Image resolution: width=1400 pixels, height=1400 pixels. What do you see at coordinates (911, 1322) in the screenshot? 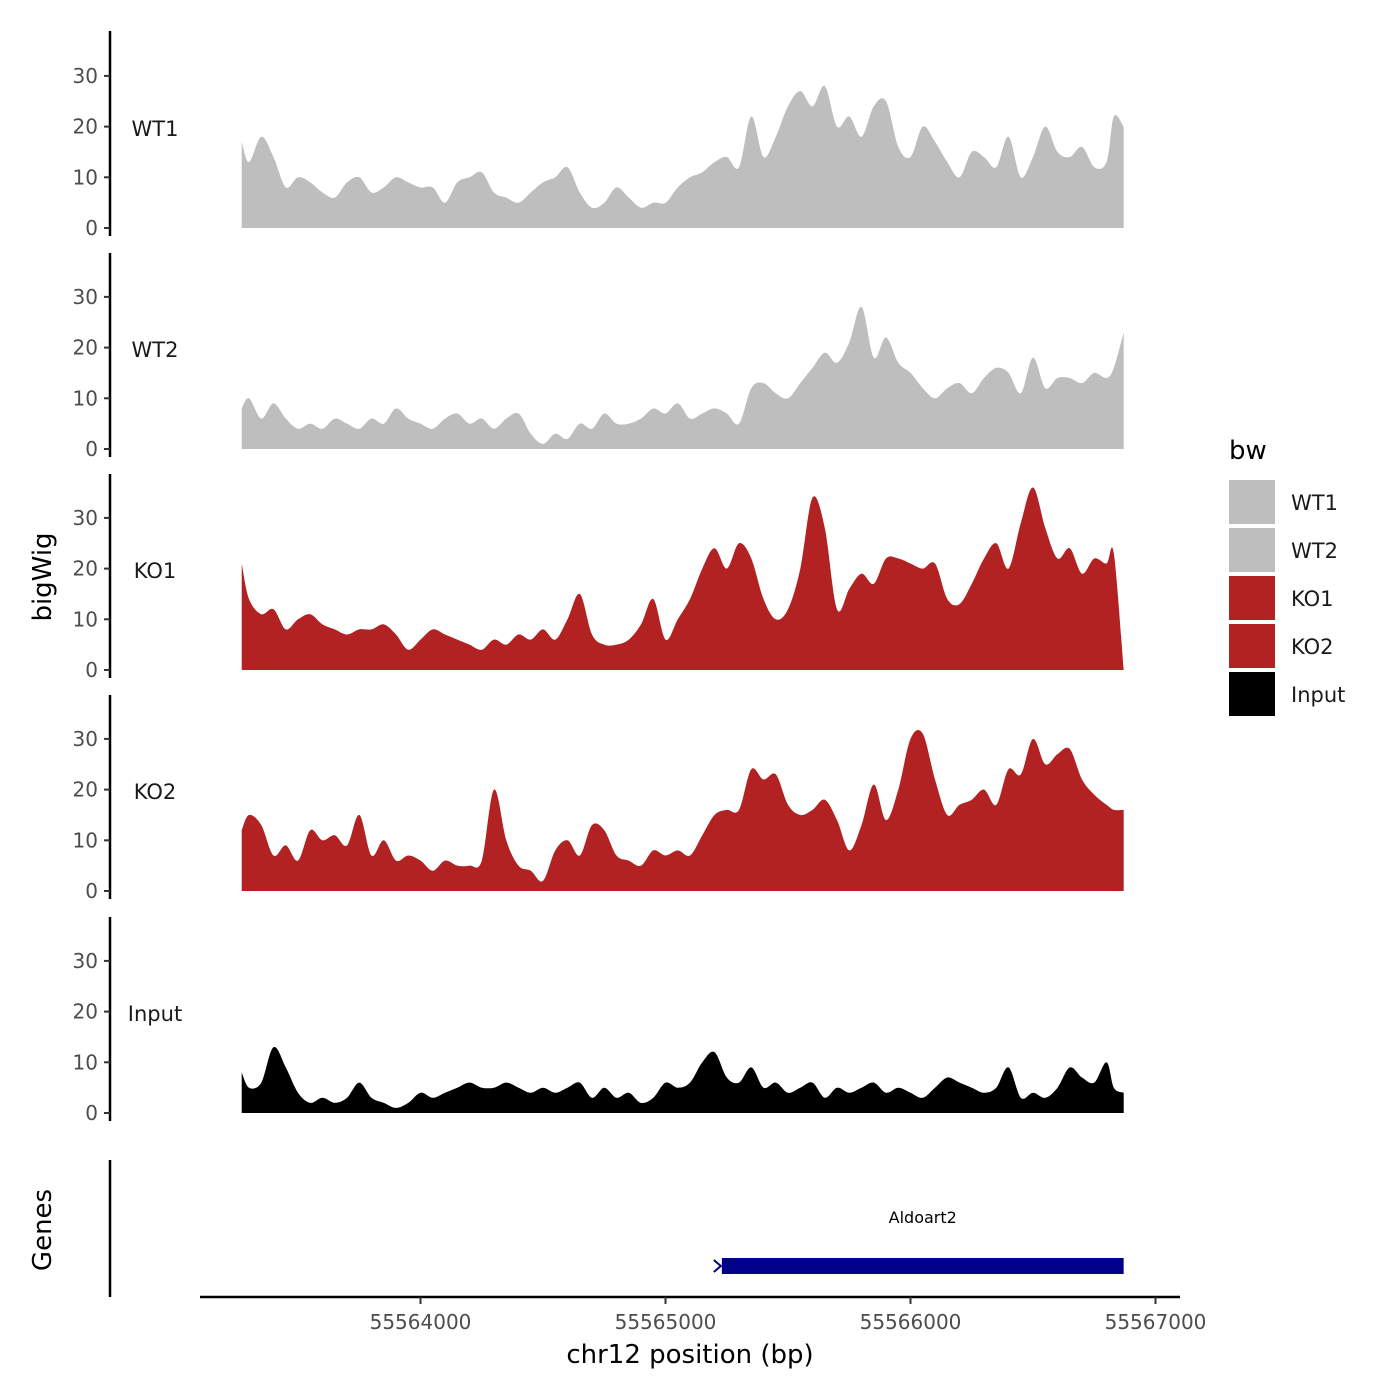
I see `x-tick-label: 55566000` at bounding box center [911, 1322].